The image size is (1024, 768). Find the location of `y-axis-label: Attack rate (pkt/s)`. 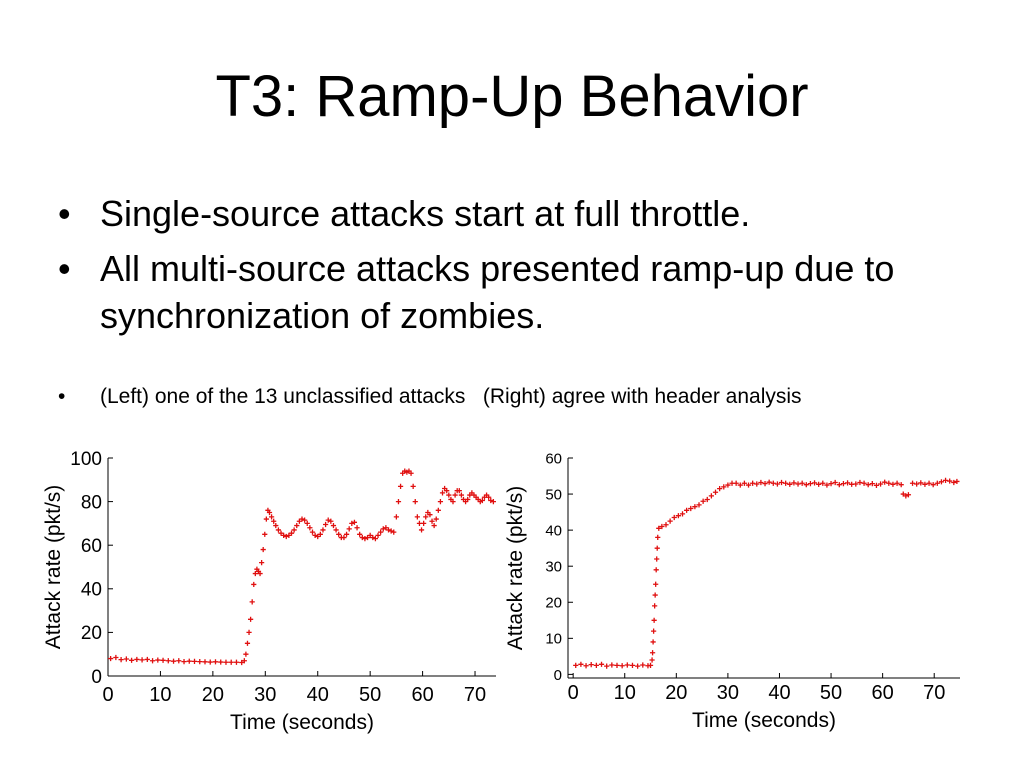

y-axis-label: Attack rate (pkt/s) is located at coordinates (53, 567).